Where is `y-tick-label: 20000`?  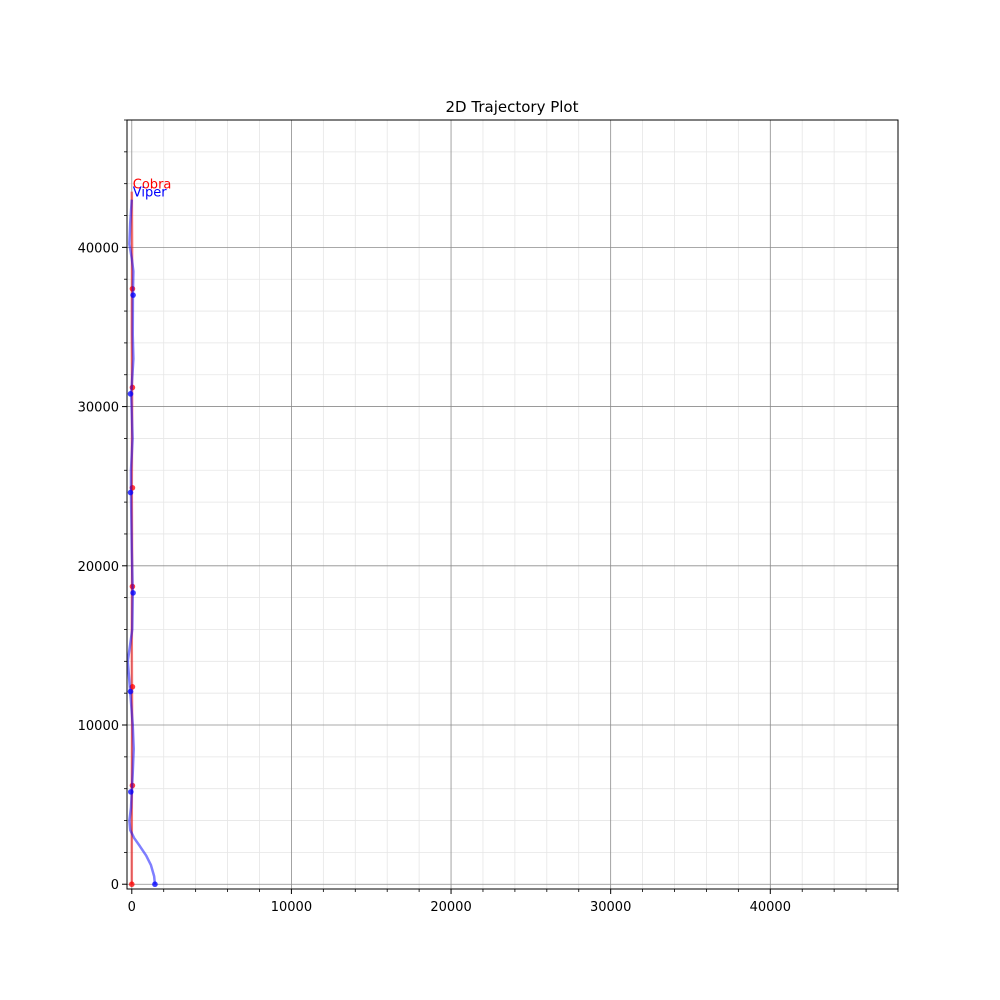
y-tick-label: 20000 is located at coordinates (98, 567).